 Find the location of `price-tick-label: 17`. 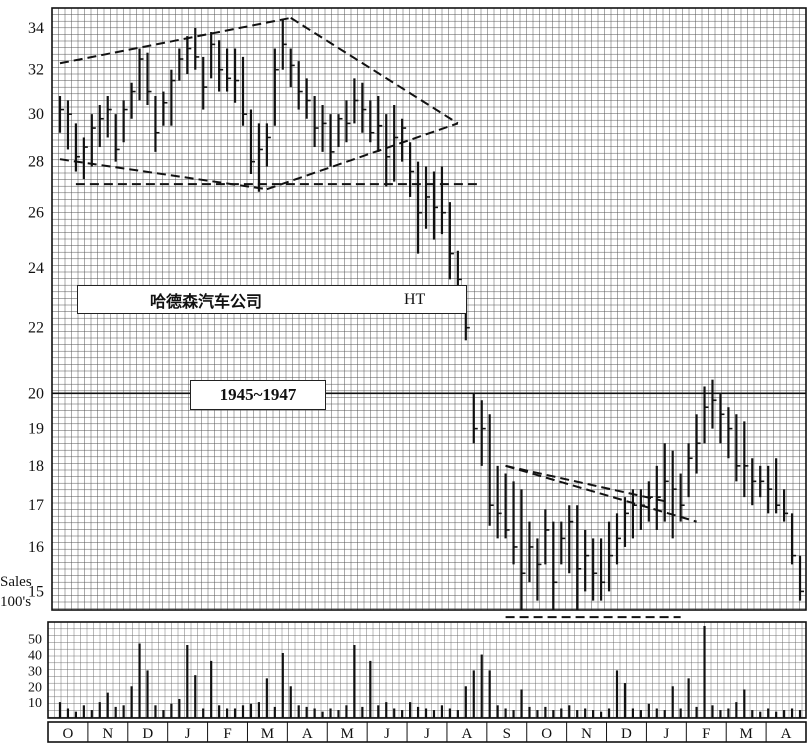

price-tick-label: 17 is located at coordinates (36, 505).